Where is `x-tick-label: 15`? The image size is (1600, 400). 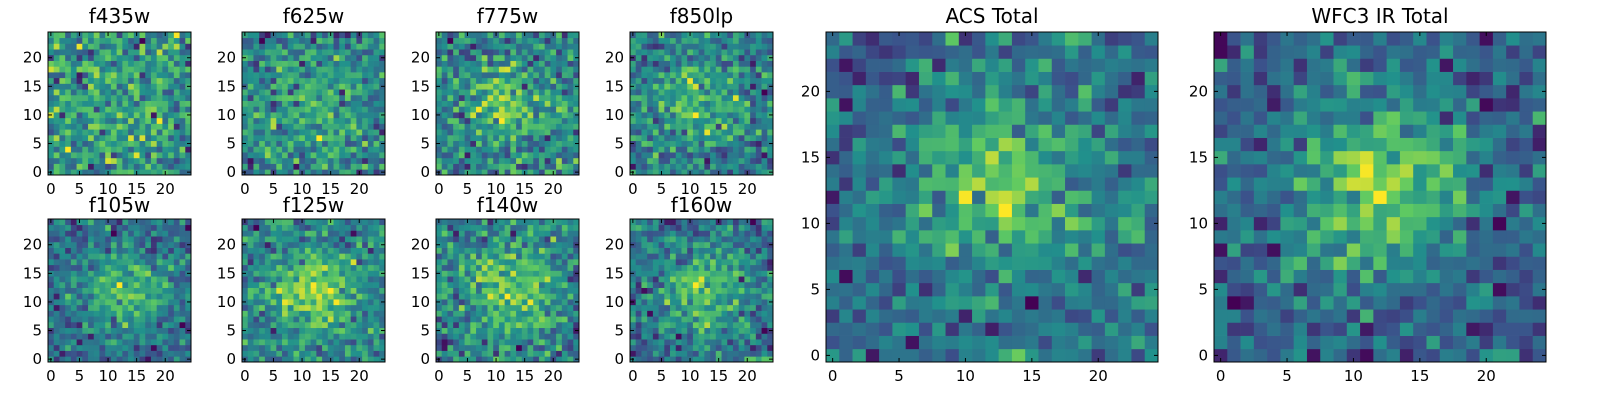
x-tick-label: 15 is located at coordinates (136, 189).